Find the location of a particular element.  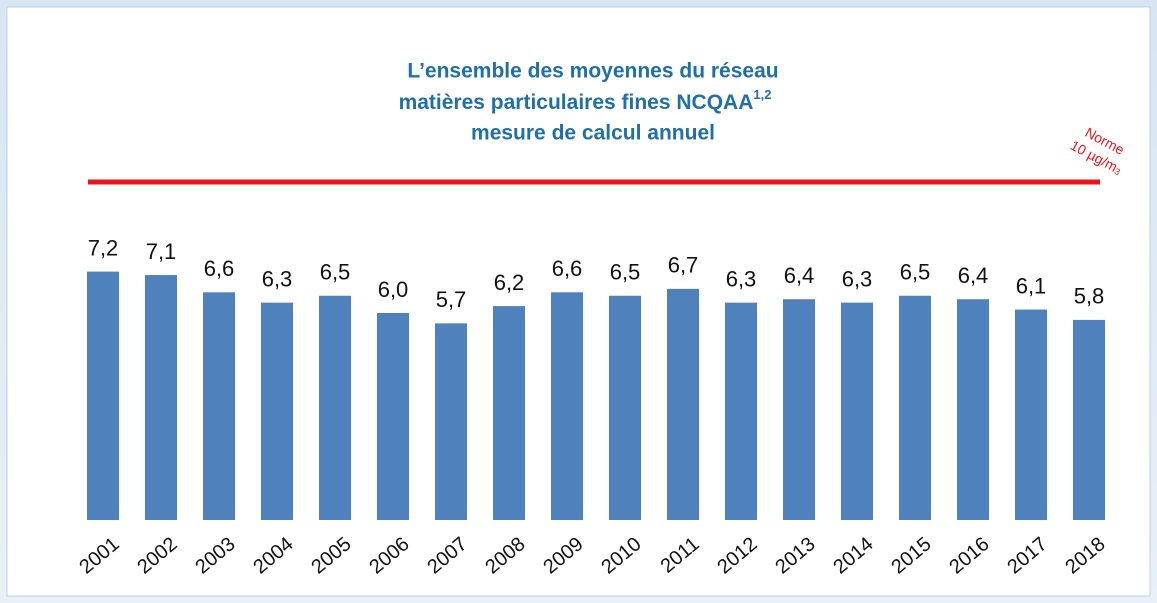

norm-superscript: 3 is located at coordinates (1117, 171).